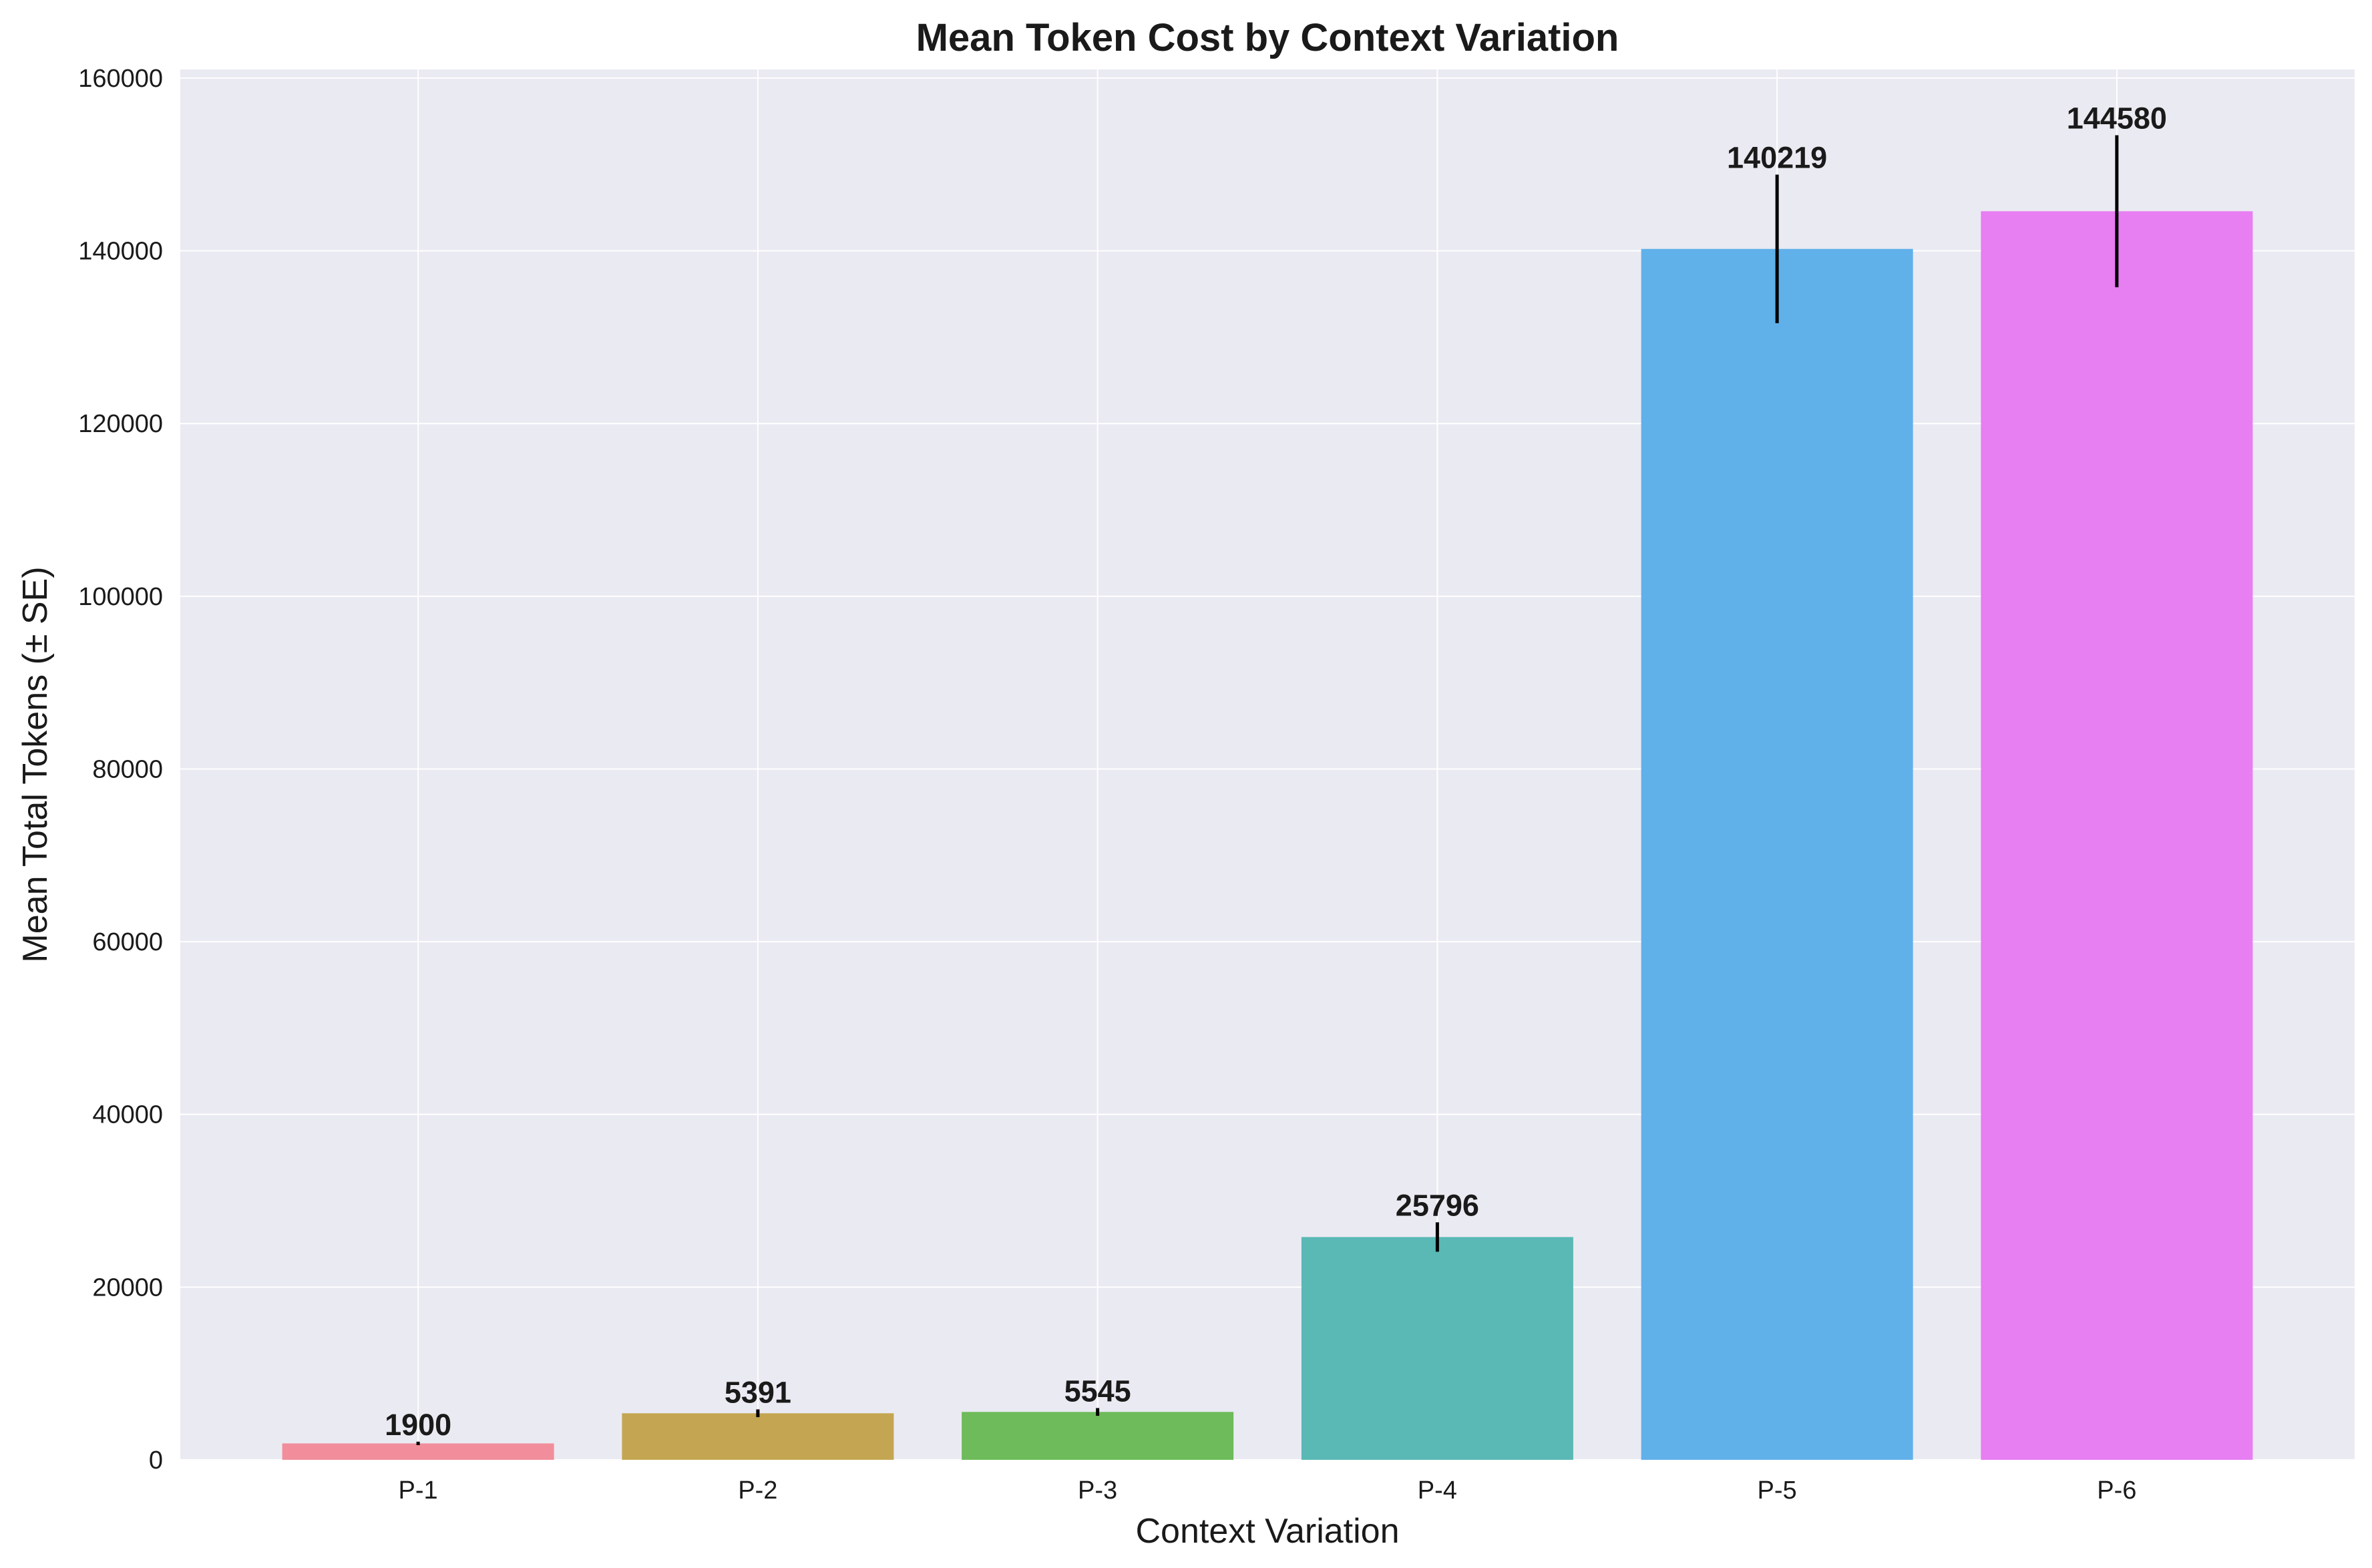 This screenshot has height=1568, width=2372. Describe the element at coordinates (127, 769) in the screenshot. I see `y-tick-label: 80000` at that location.